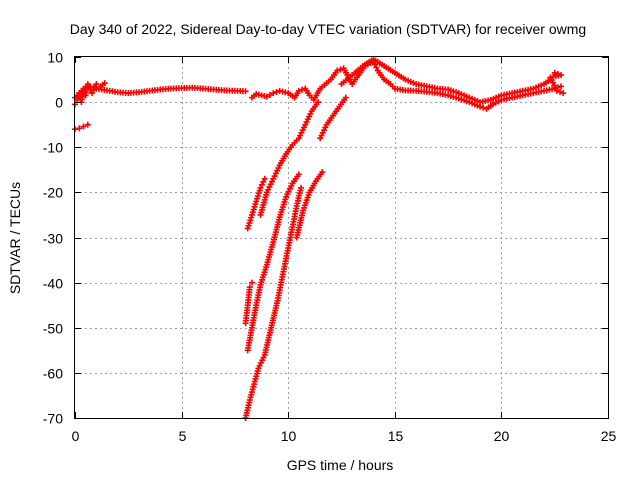  I want to click on y-tick-label: 10, so click(55, 58).